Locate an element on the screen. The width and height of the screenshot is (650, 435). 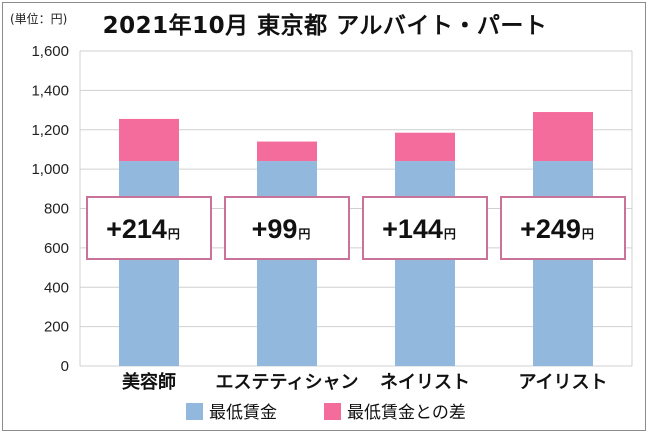
y-tick-label: 600 is located at coordinates (56, 248).